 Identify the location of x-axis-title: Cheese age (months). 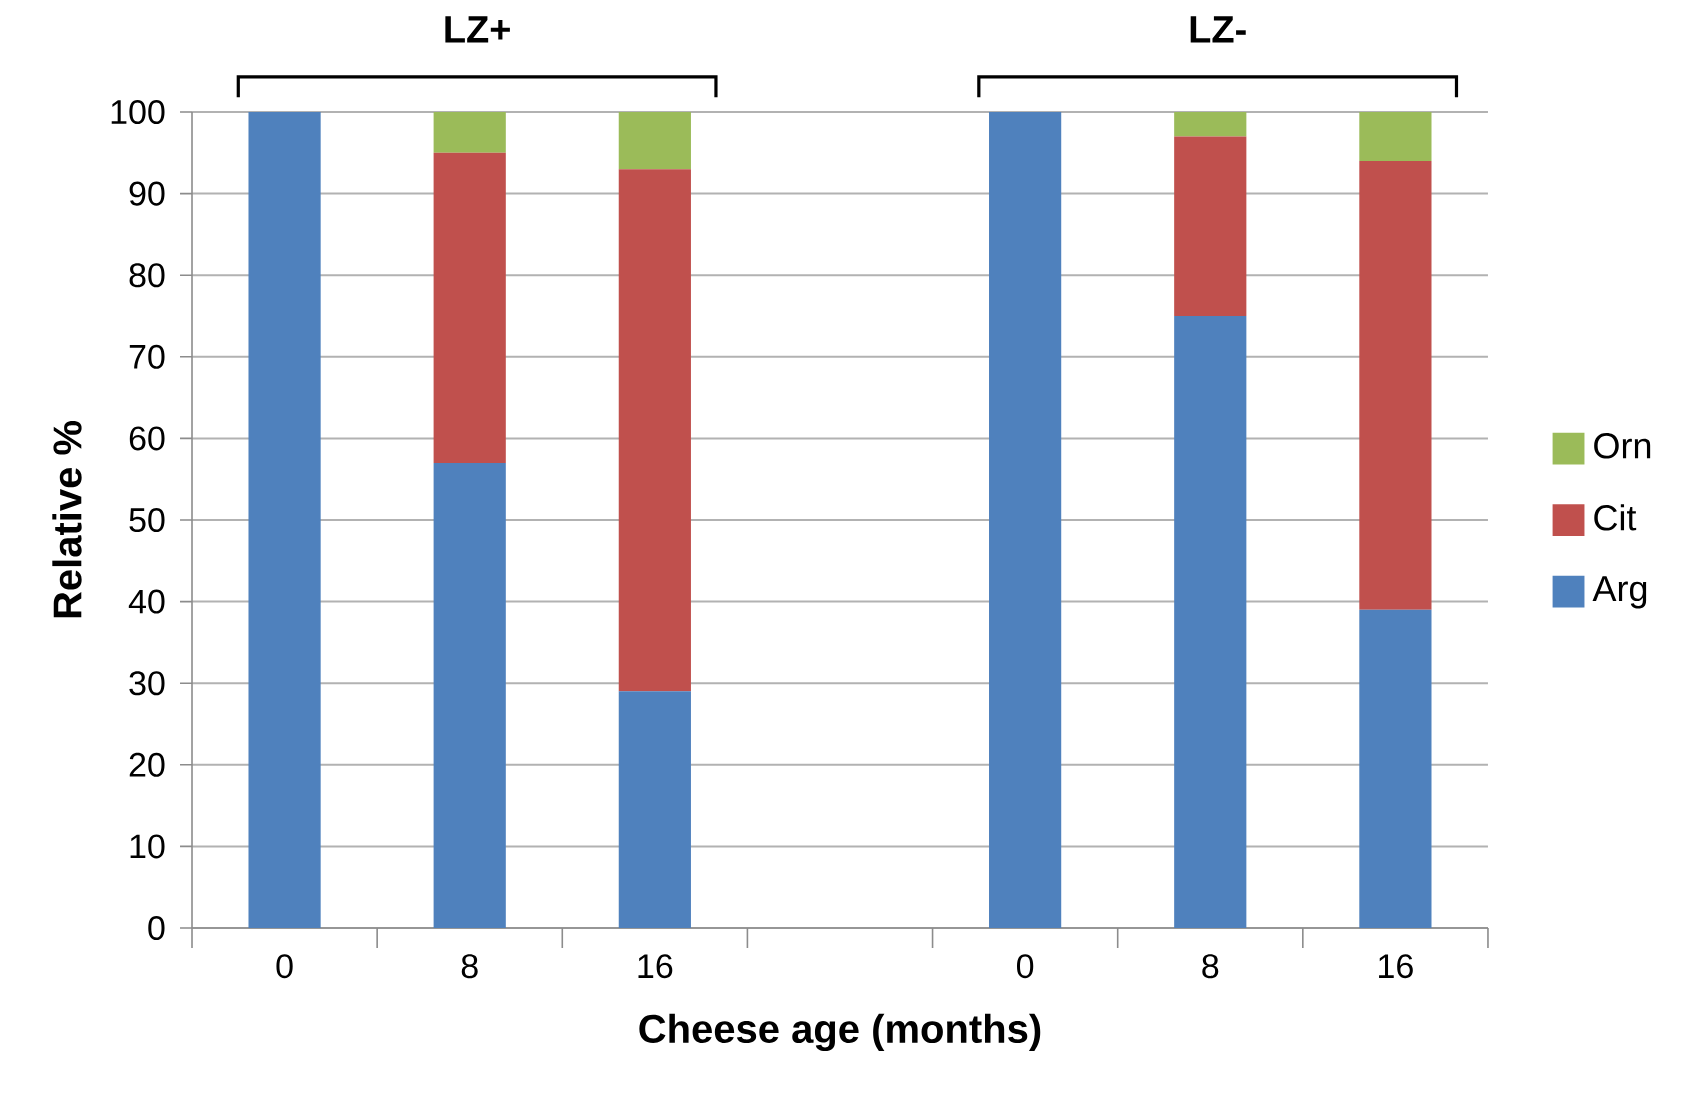
(840, 1032).